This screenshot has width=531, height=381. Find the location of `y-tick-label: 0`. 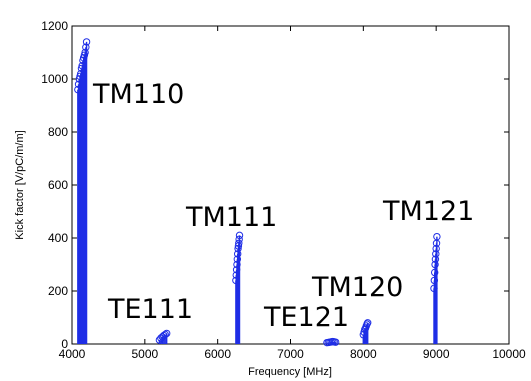

y-tick-label: 0 is located at coordinates (64, 344).